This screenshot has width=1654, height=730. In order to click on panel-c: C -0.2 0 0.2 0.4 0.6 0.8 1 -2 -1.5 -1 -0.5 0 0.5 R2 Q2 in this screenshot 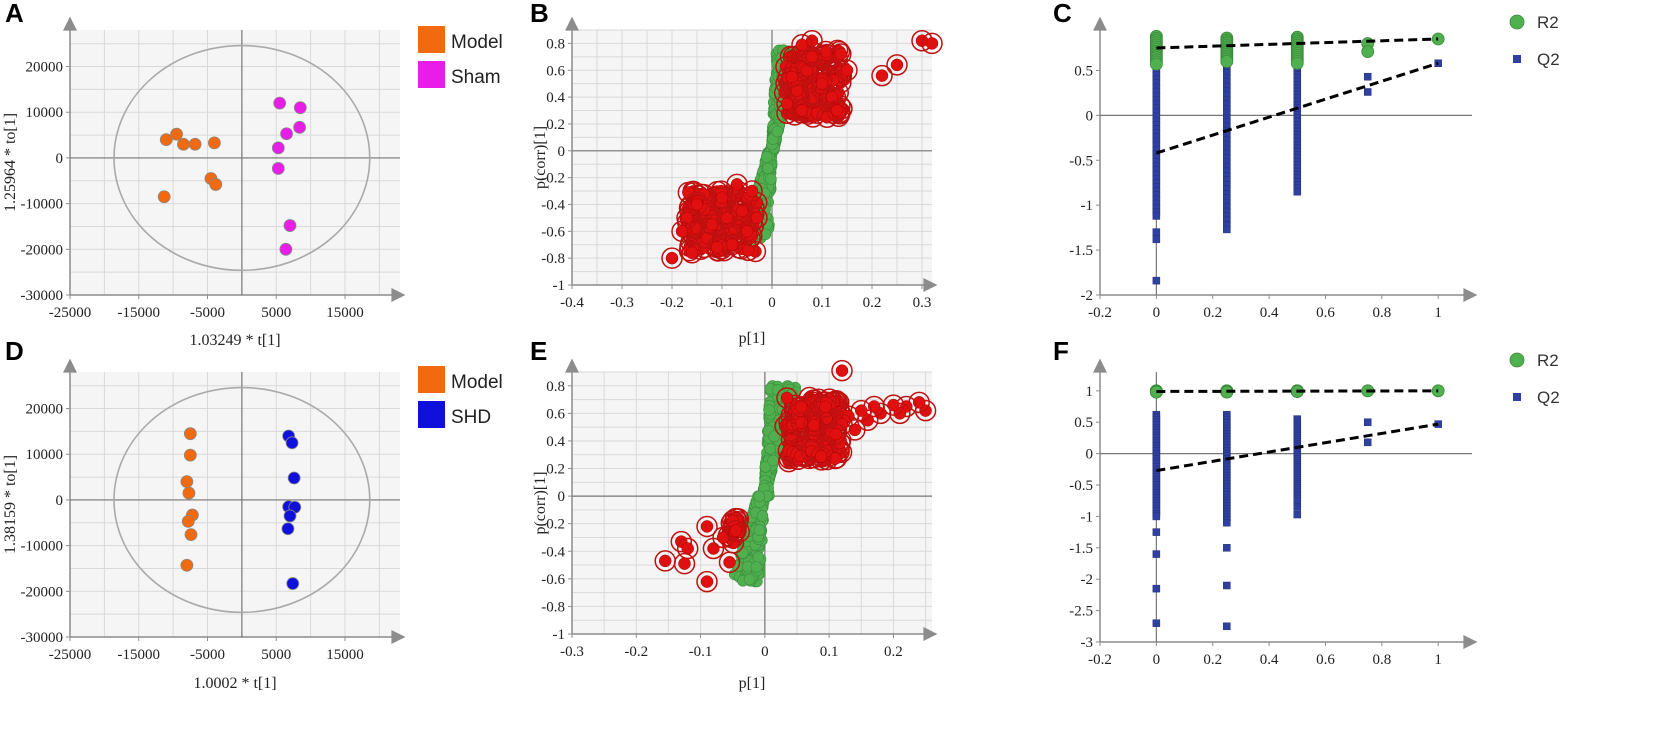, I will do `click(1306, 160)`.